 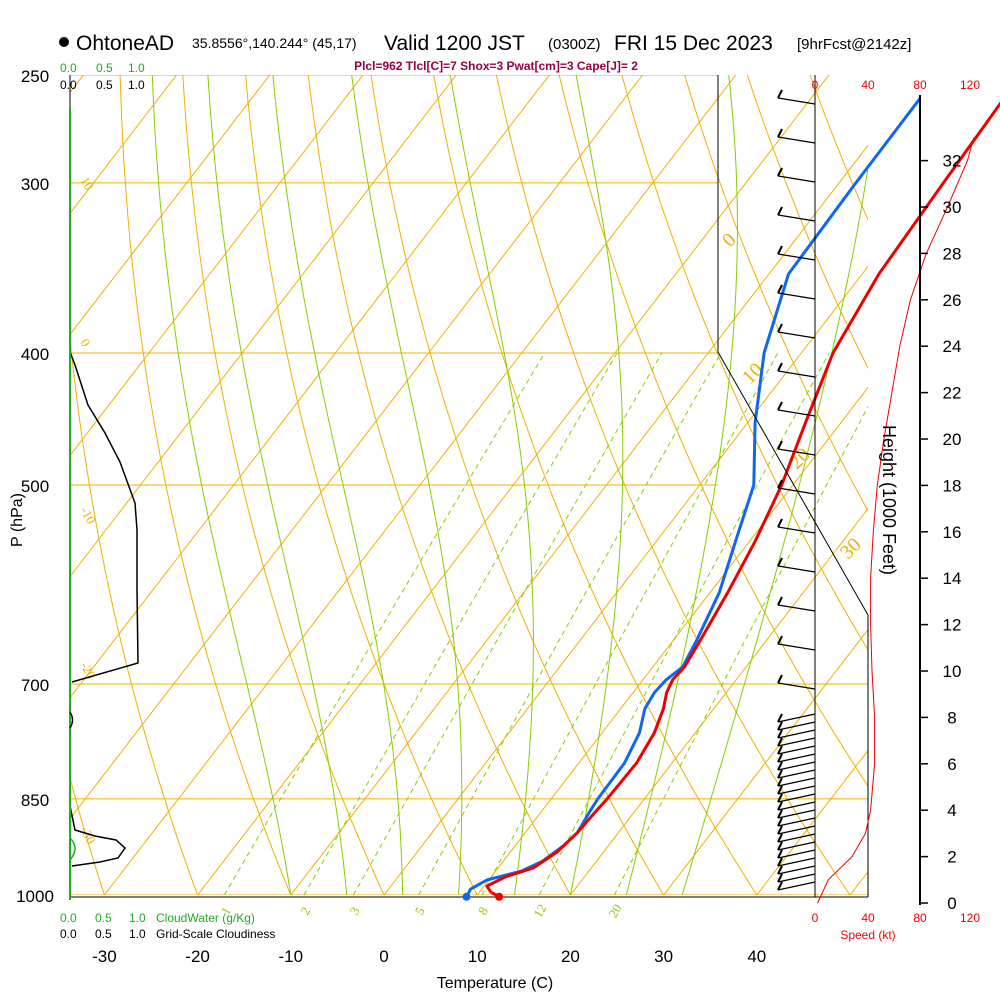 What do you see at coordinates (104, 517) in the screenshot?
I see `cloudiness-profile` at bounding box center [104, 517].